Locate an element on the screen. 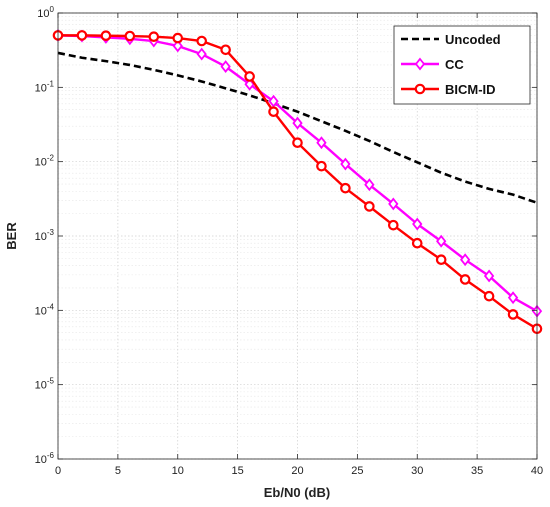  x-tick-label: 0 is located at coordinates (58, 471).